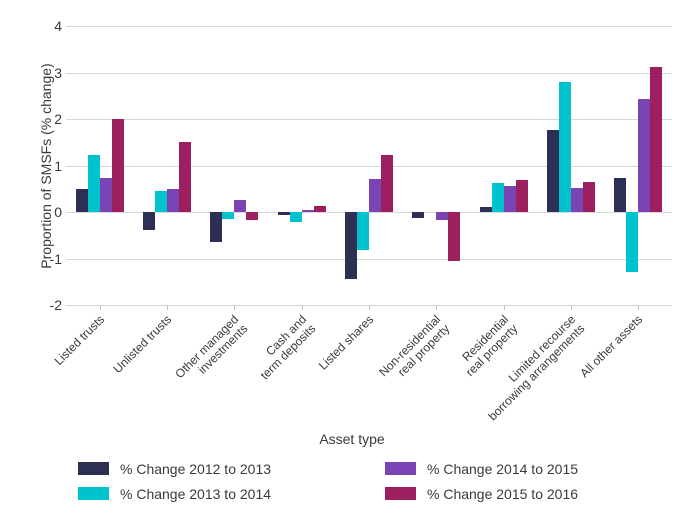 The width and height of the screenshot is (689, 514). What do you see at coordinates (536, 368) in the screenshot?
I see `x-axis-category-label: Limited recourse borrowing arrangements` at bounding box center [536, 368].